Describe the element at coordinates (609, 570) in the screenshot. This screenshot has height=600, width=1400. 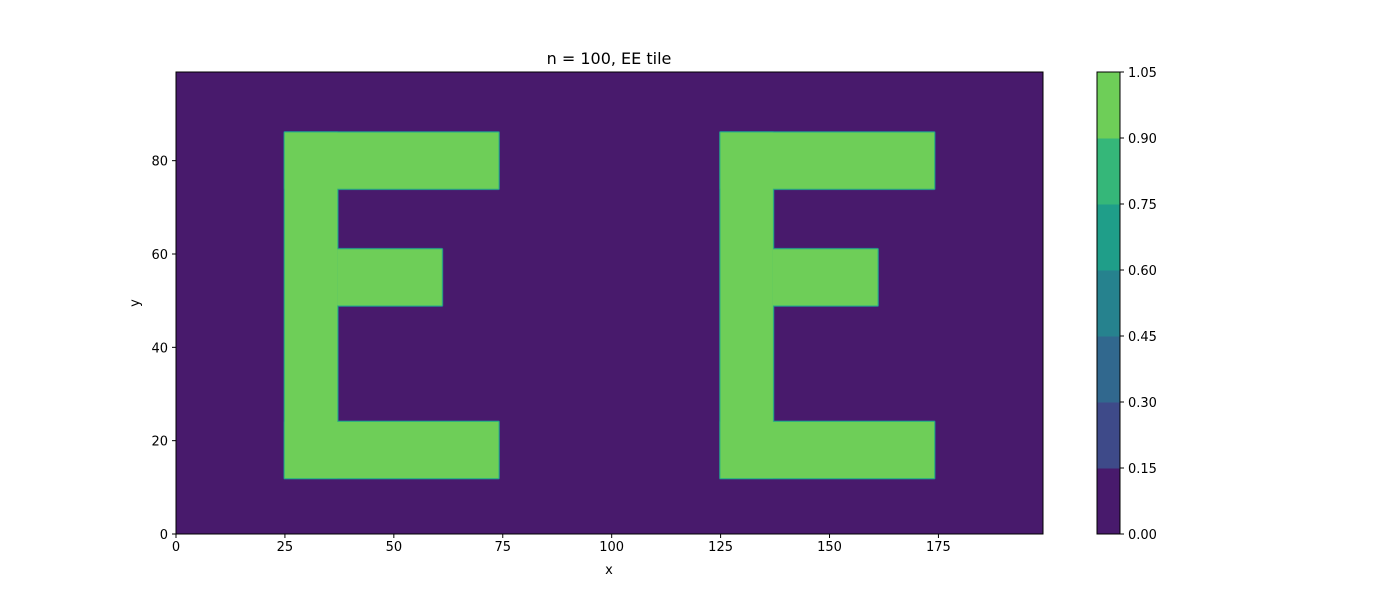
I see `x-axis-label: x` at that location.